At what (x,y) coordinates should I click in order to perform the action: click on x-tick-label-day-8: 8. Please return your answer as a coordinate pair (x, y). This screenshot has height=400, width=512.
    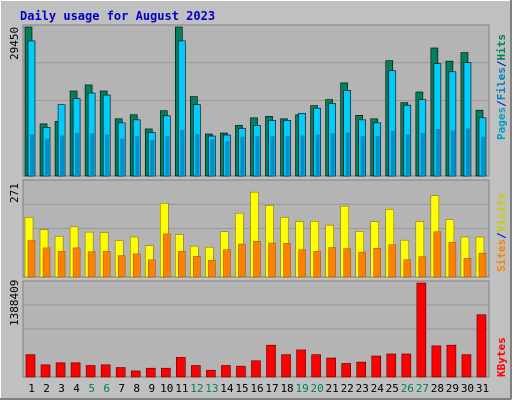
    Looking at the image, I should click on (136, 388).